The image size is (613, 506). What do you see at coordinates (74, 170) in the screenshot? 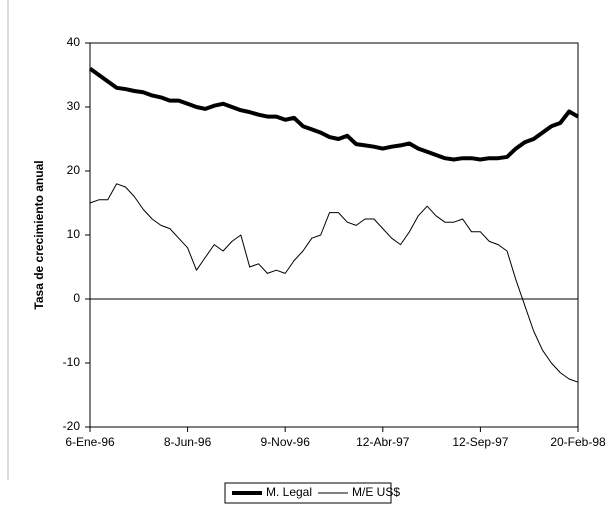
I see `y-tick-label: 20` at bounding box center [74, 170].